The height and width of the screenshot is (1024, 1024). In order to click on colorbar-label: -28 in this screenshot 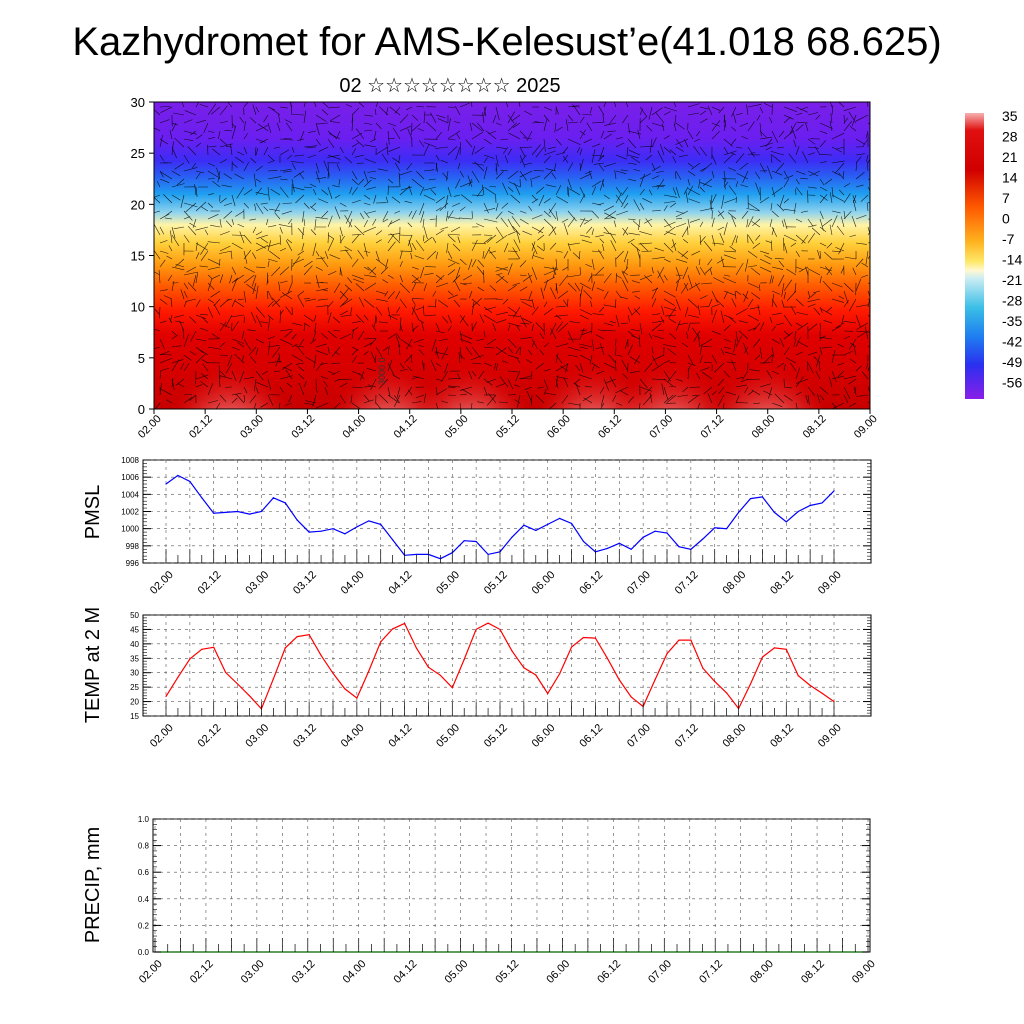, I will do `click(1012, 301)`.